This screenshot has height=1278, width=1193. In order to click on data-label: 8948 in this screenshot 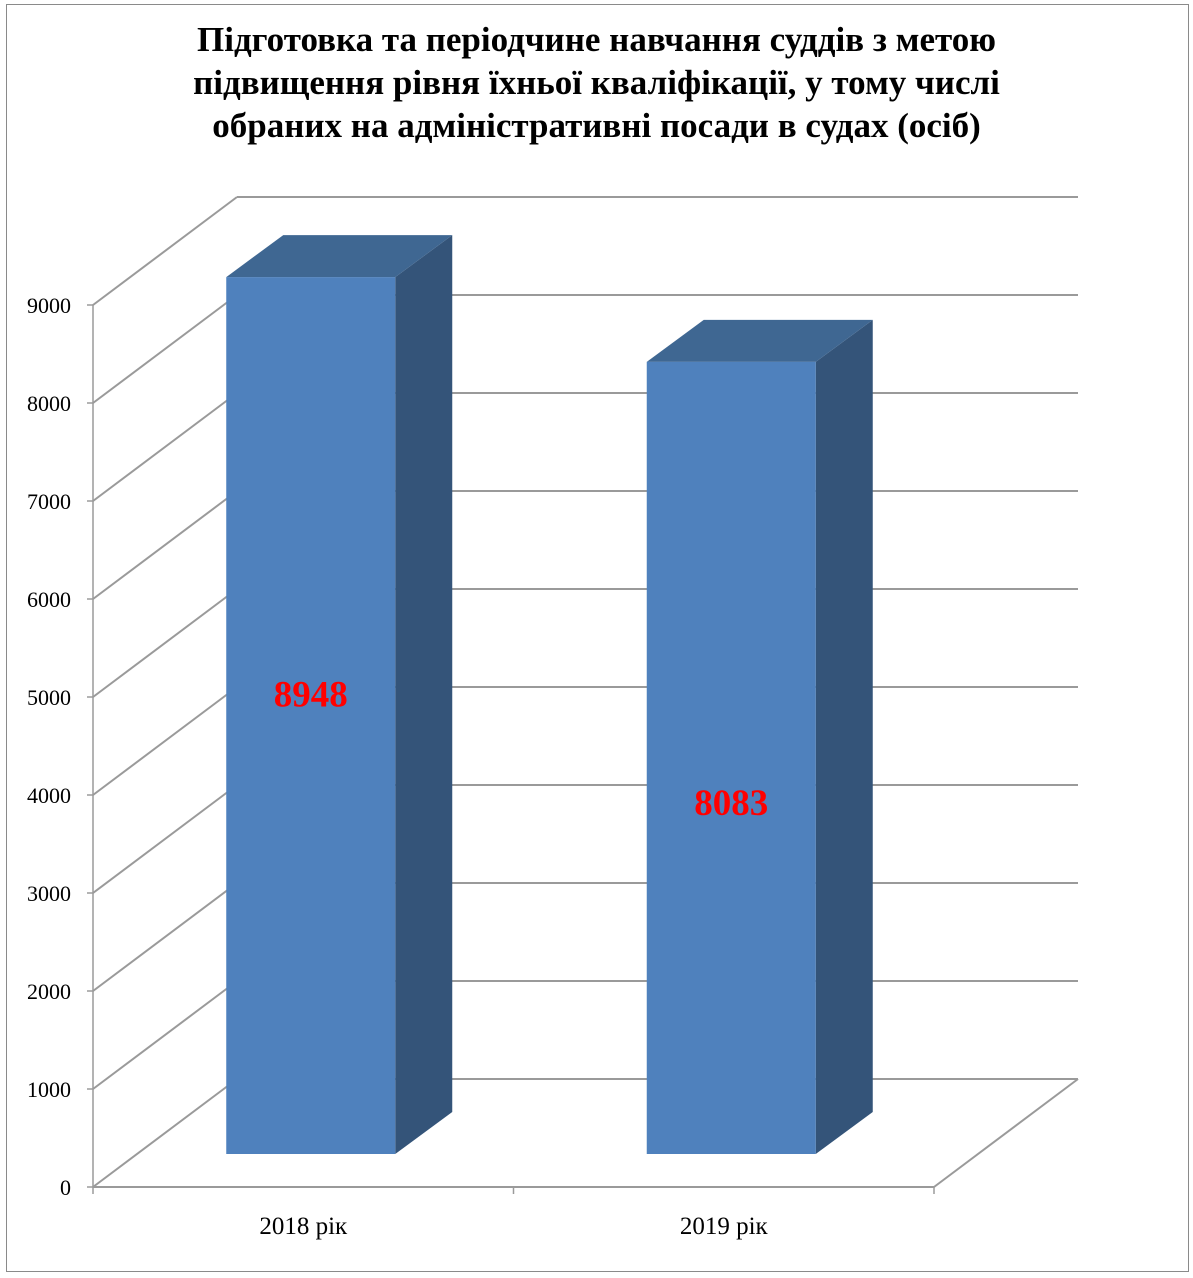, I will do `click(311, 695)`.